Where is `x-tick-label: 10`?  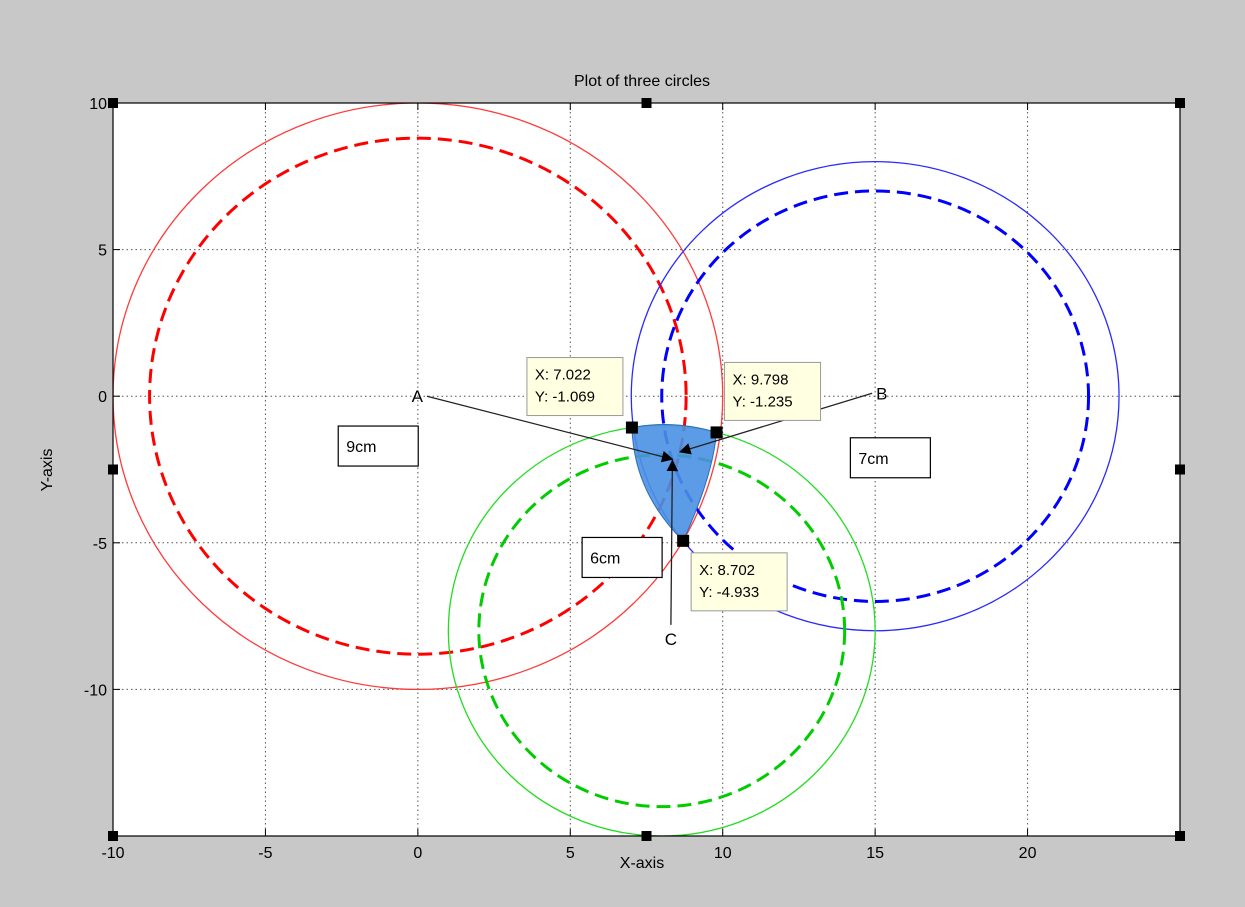 x-tick-label: 10 is located at coordinates (723, 853).